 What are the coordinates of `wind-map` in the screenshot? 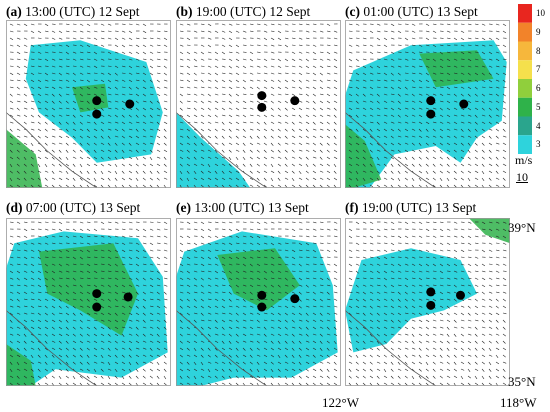 It's located at (258, 104).